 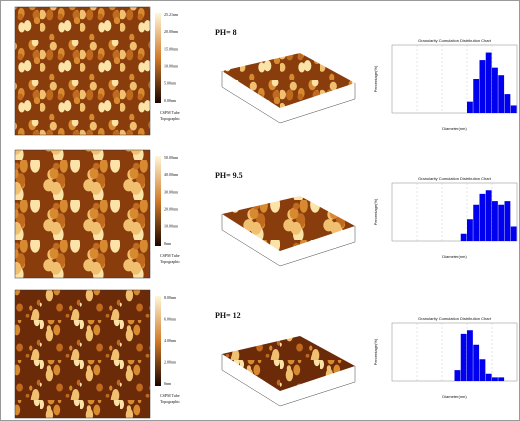 I want to click on scale-label: 4.00nm, so click(x=170, y=340).